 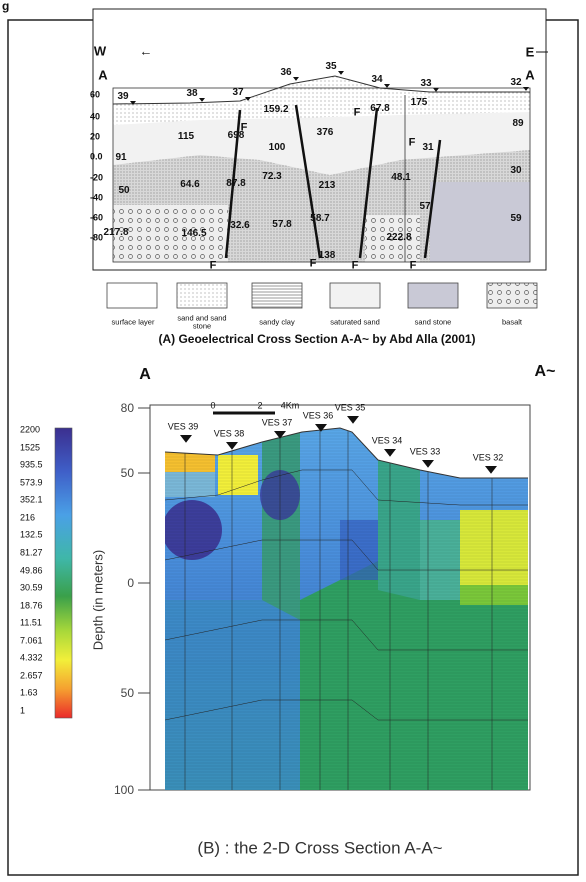 I want to click on resistivity-value: 50, so click(x=124, y=190).